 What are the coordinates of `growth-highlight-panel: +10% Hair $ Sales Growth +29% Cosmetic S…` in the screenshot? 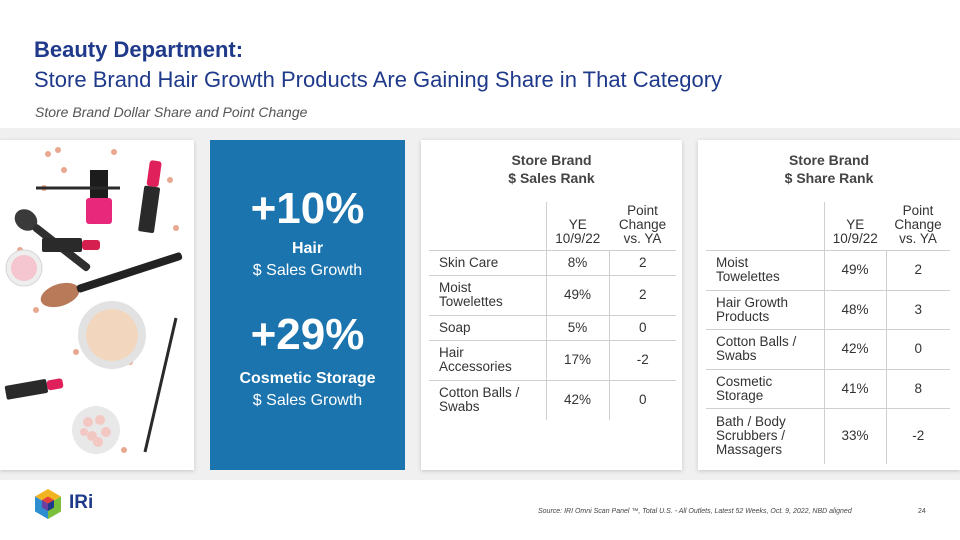 It's located at (307, 305).